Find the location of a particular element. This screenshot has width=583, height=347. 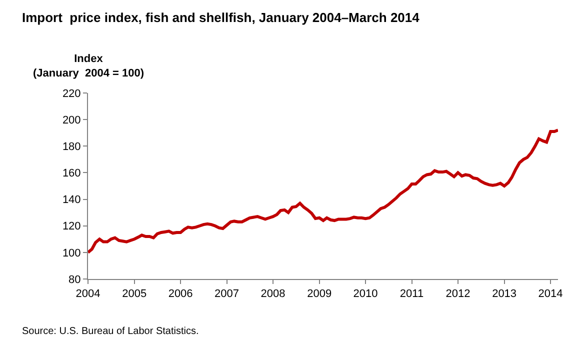

source-note: Source: U.S. Bureau of Labor Statistics. is located at coordinates (110, 331).